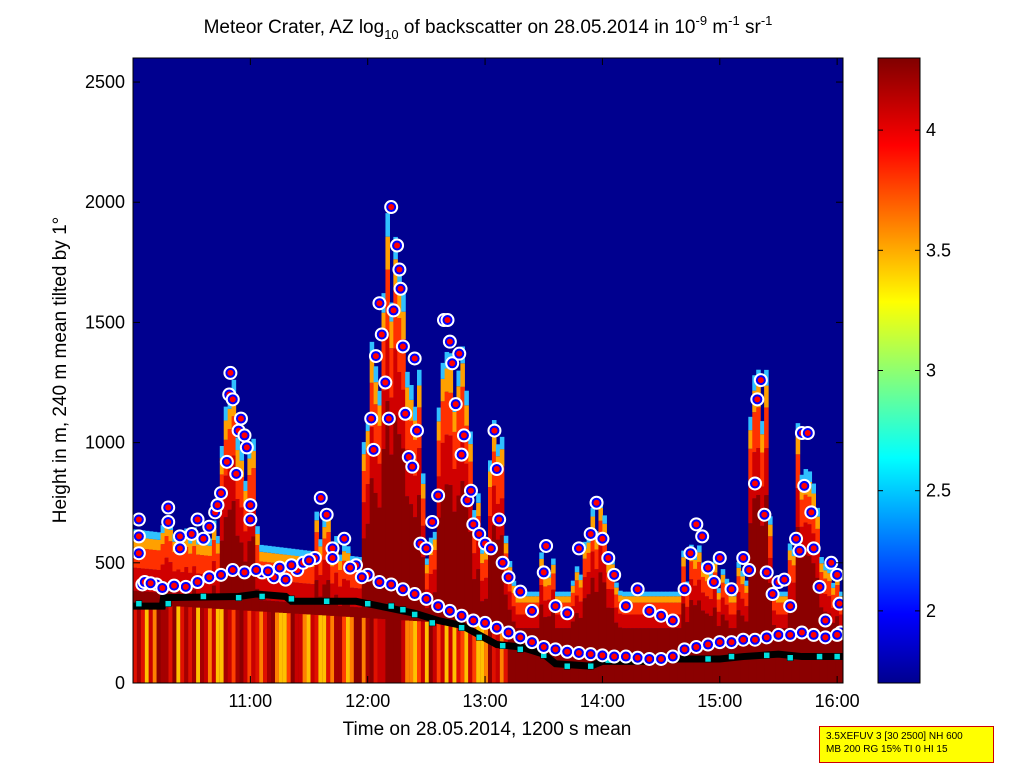  I want to click on colorbar, so click(899, 370).